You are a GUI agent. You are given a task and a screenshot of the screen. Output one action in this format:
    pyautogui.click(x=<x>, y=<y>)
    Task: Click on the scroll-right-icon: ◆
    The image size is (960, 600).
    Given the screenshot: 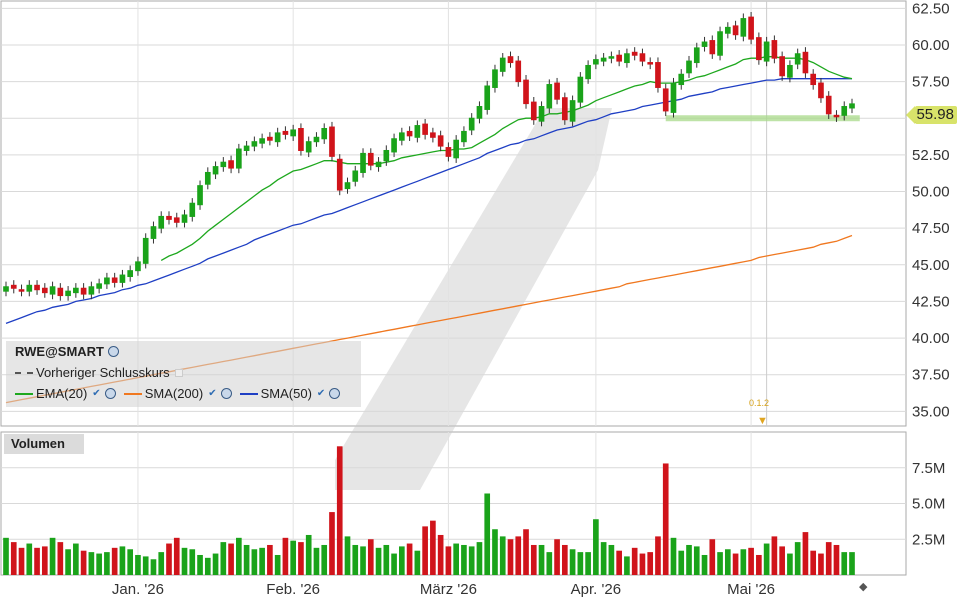 What is the action you would take?
    pyautogui.click(x=863, y=587)
    